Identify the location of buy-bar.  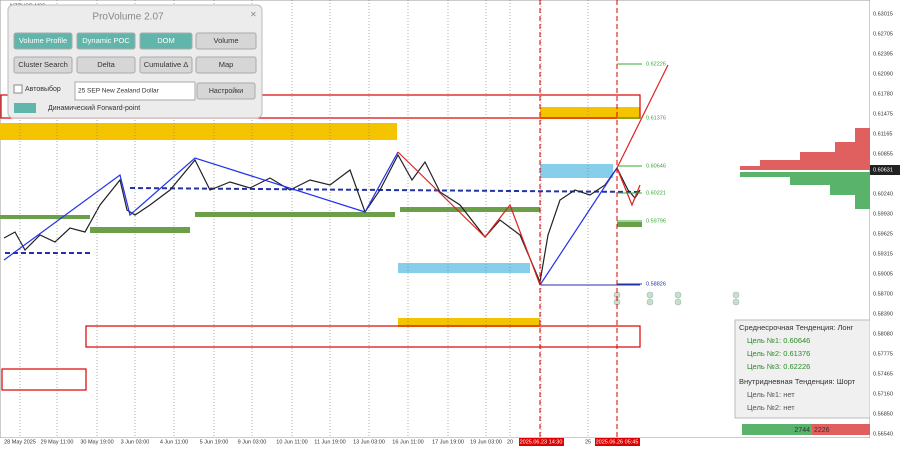
(777, 429).